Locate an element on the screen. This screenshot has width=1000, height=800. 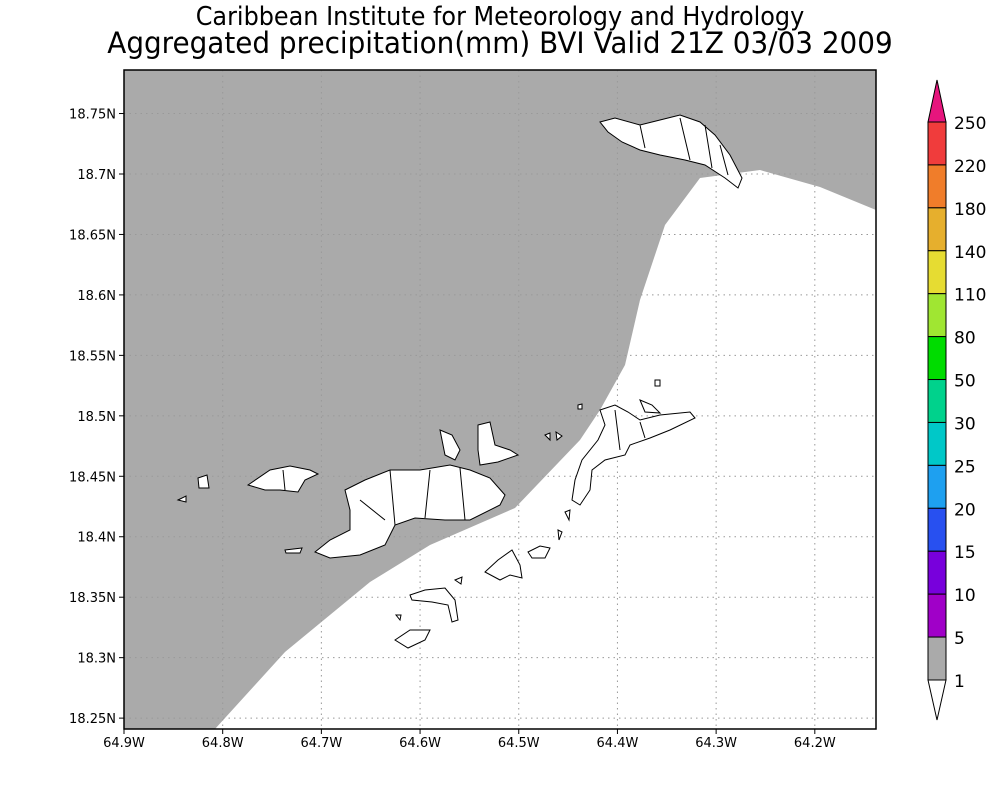
y-tick-label: 18.7N is located at coordinates (96, 175).